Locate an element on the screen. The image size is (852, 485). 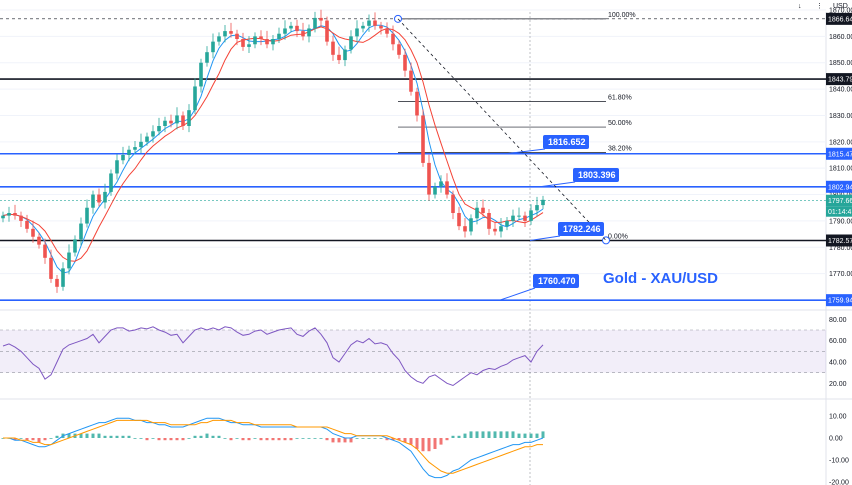
trendline-dashed is located at coordinates (502, 129).